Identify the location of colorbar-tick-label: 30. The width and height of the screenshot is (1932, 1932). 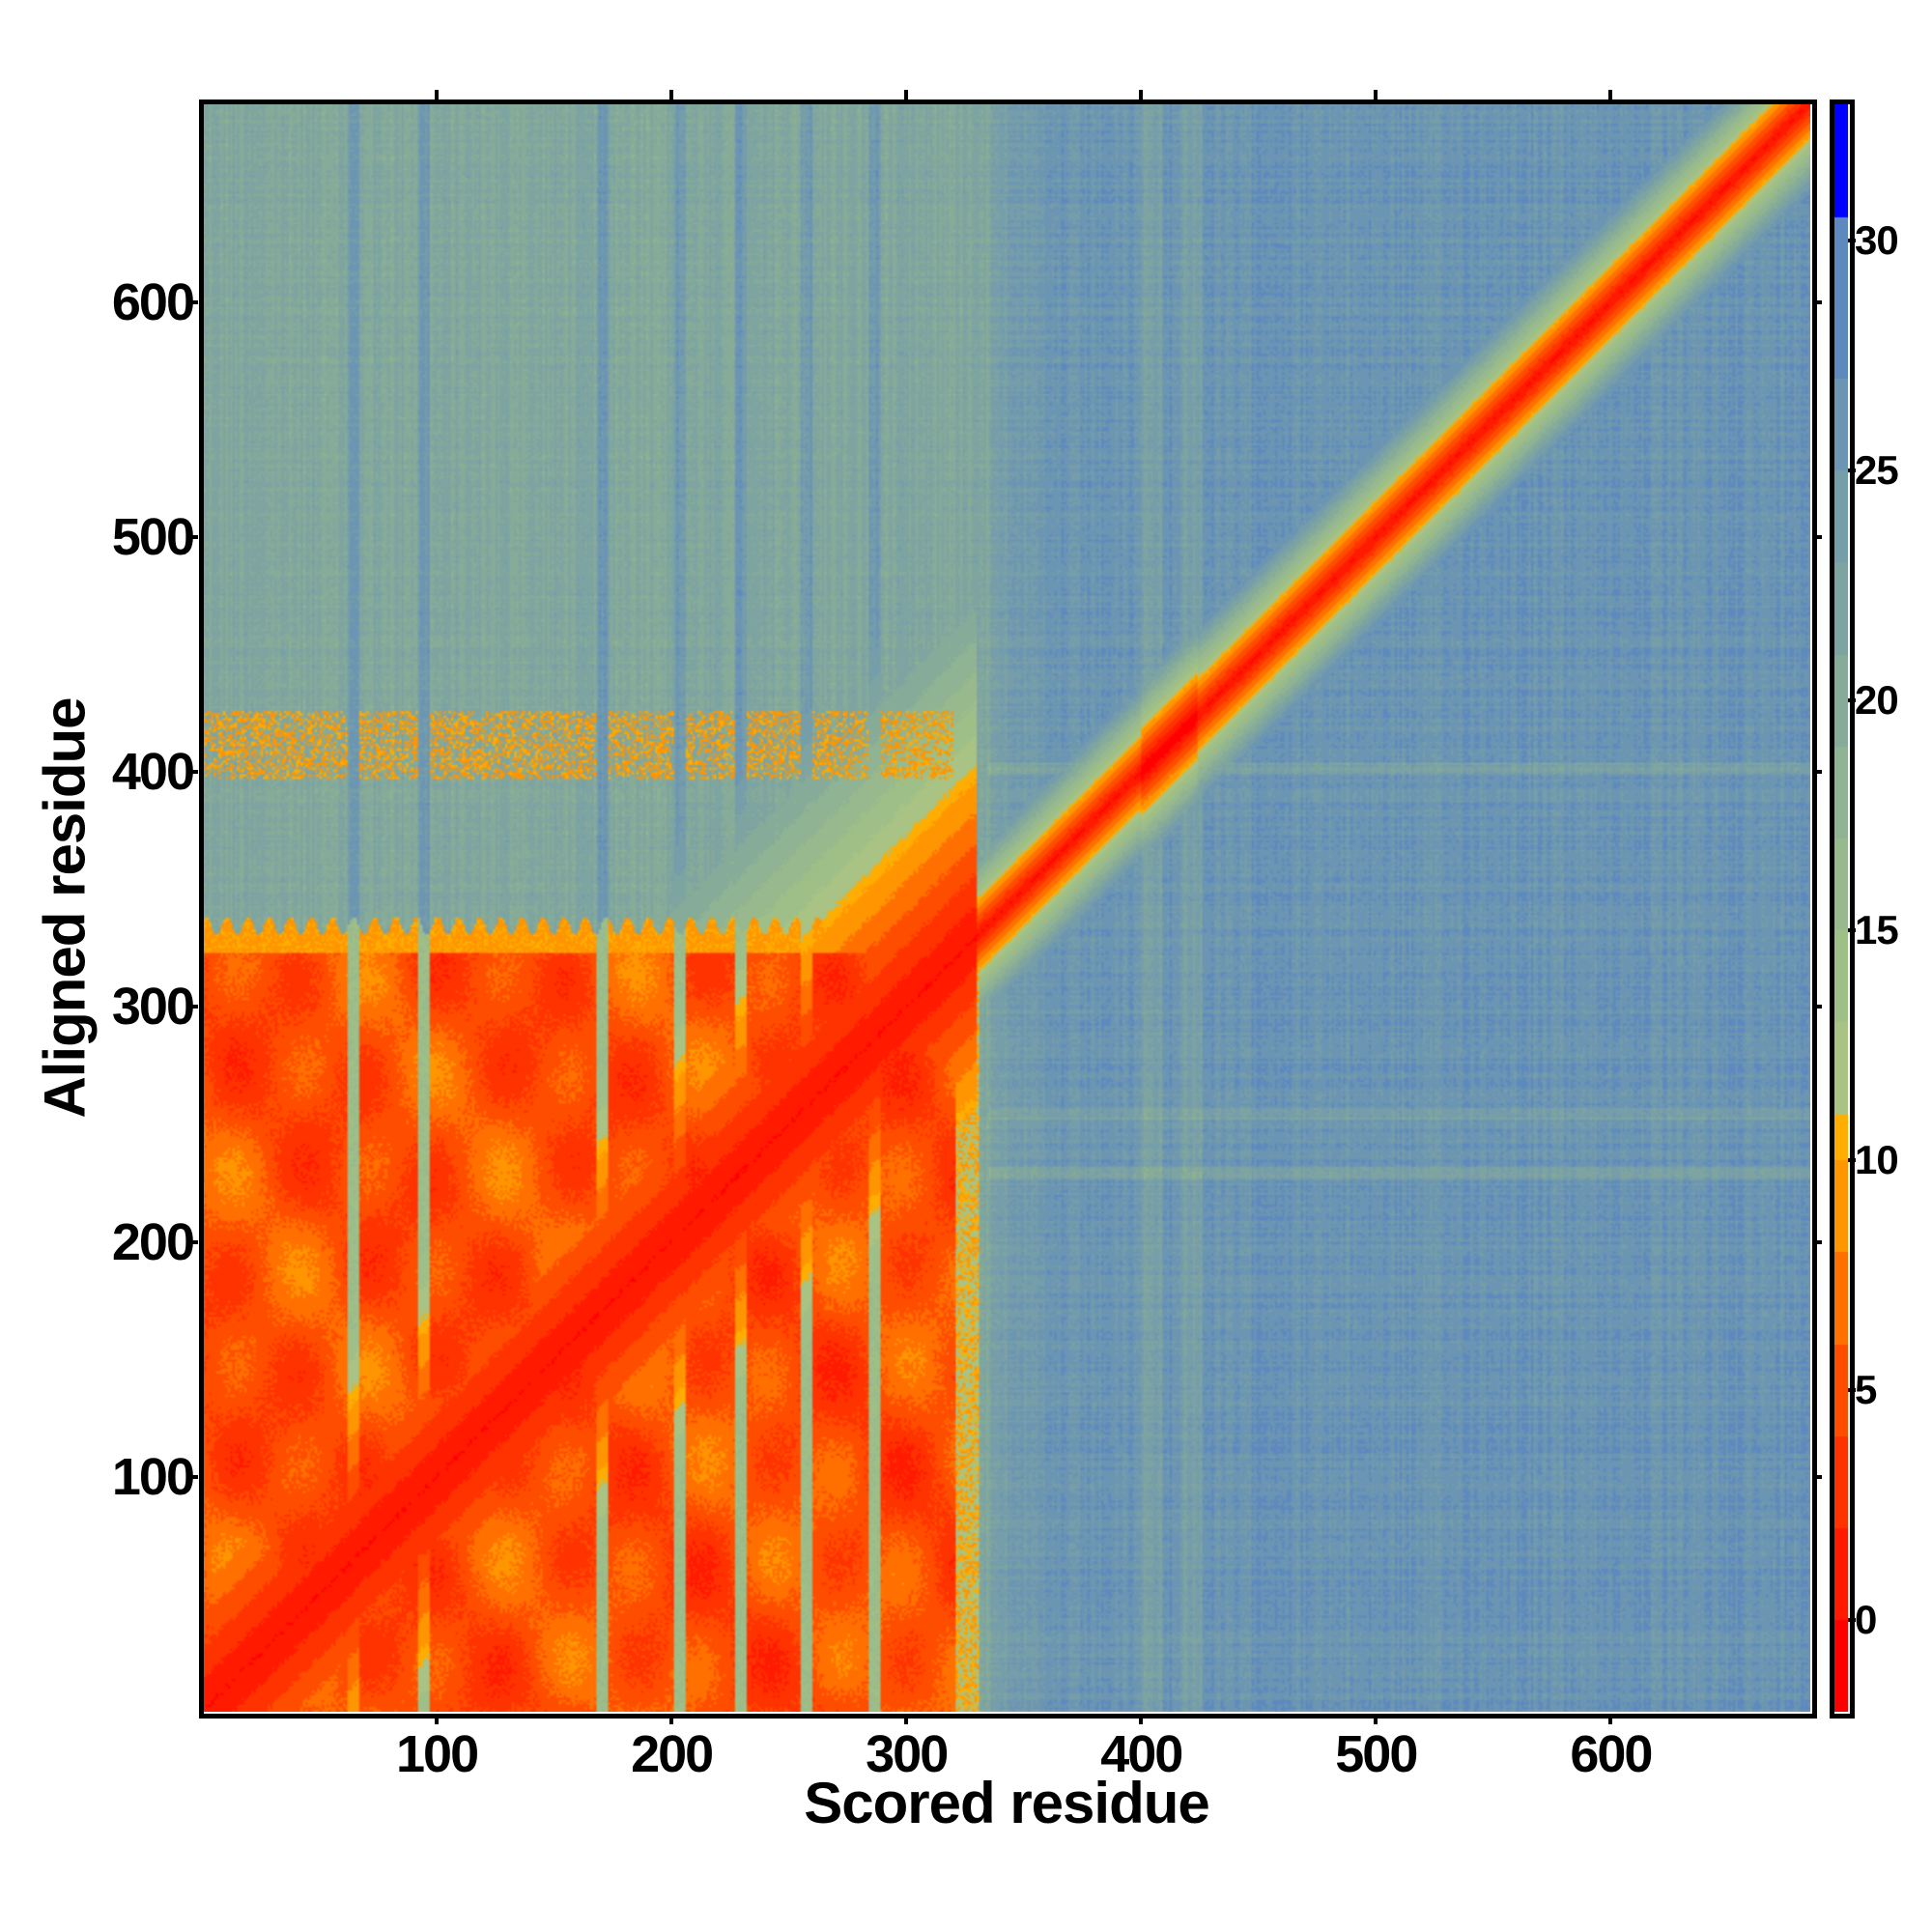
(1877, 239).